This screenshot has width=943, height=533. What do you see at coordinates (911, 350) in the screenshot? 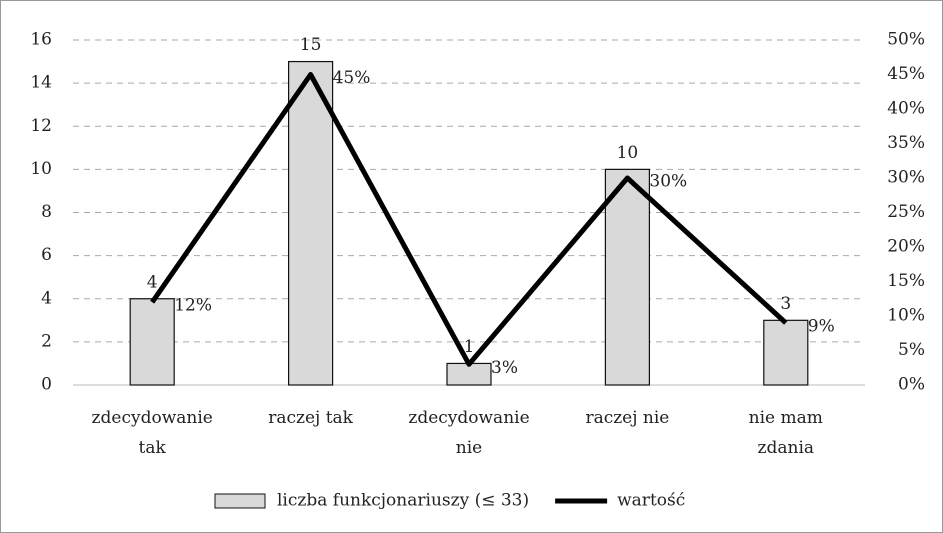
I see `y2-tick-label: 5%` at bounding box center [911, 350].